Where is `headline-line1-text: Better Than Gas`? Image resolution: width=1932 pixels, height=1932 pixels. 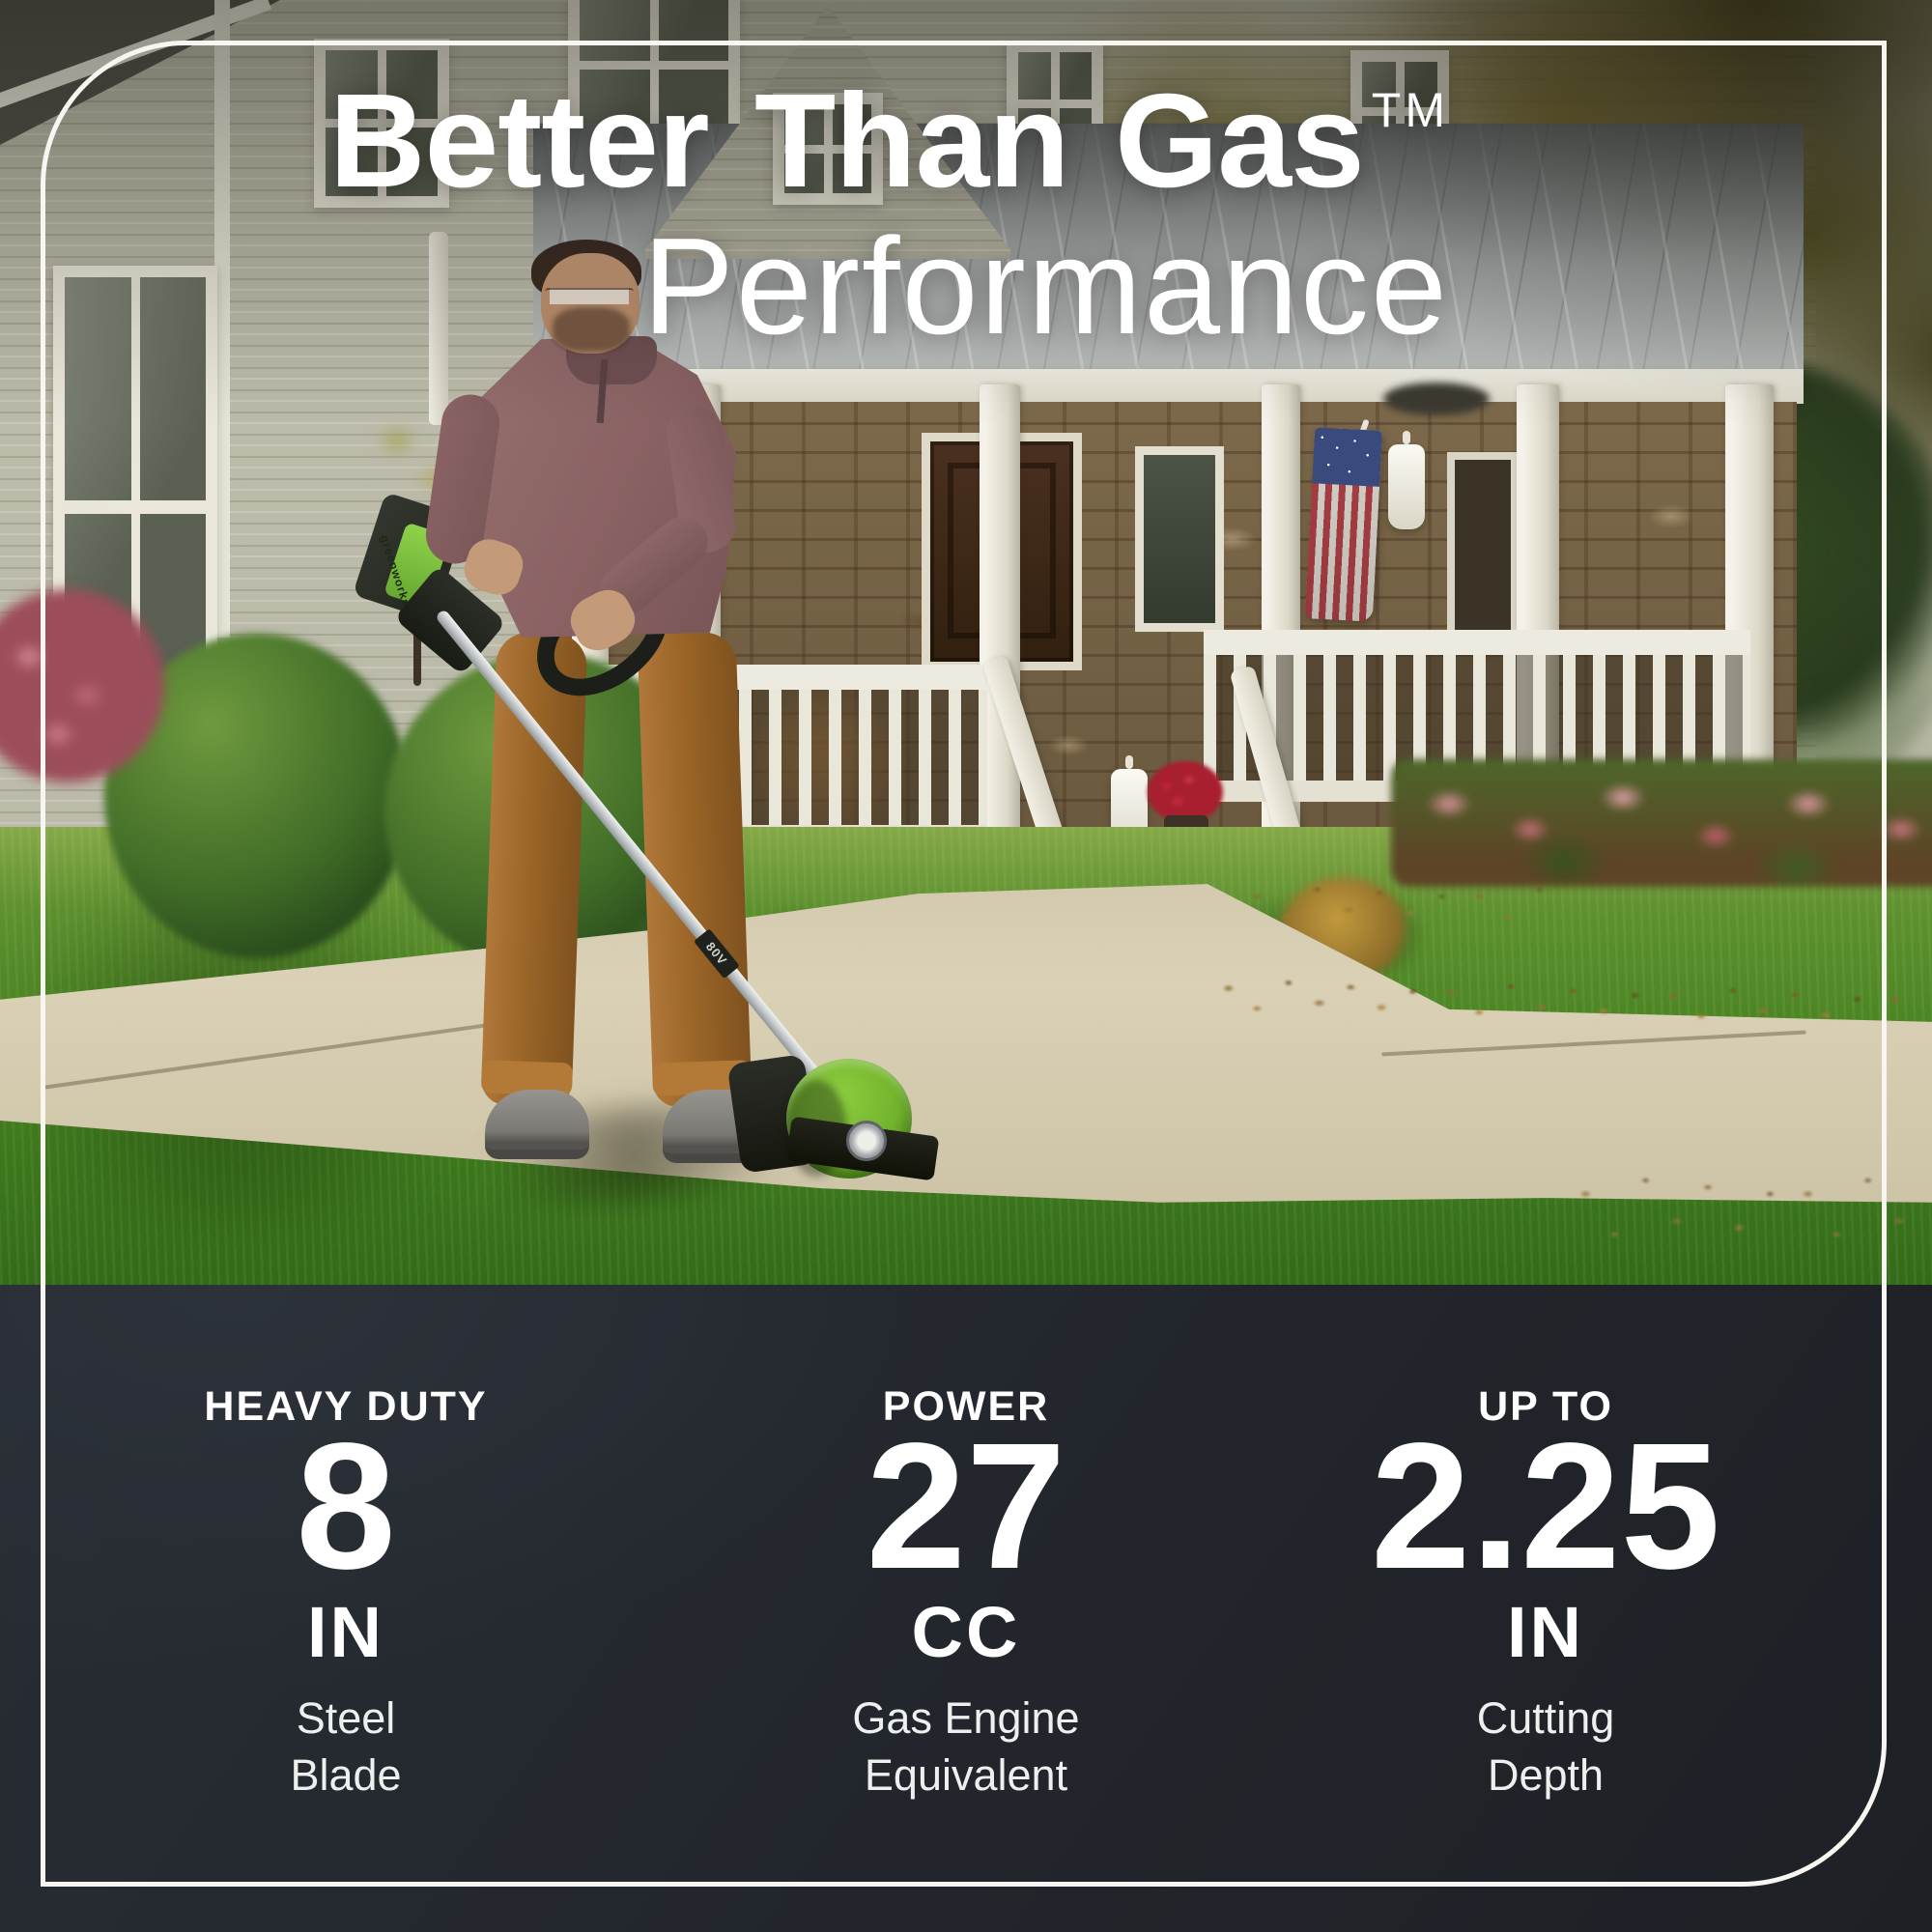
headline-line1-text: Better Than Gas is located at coordinates (846, 141).